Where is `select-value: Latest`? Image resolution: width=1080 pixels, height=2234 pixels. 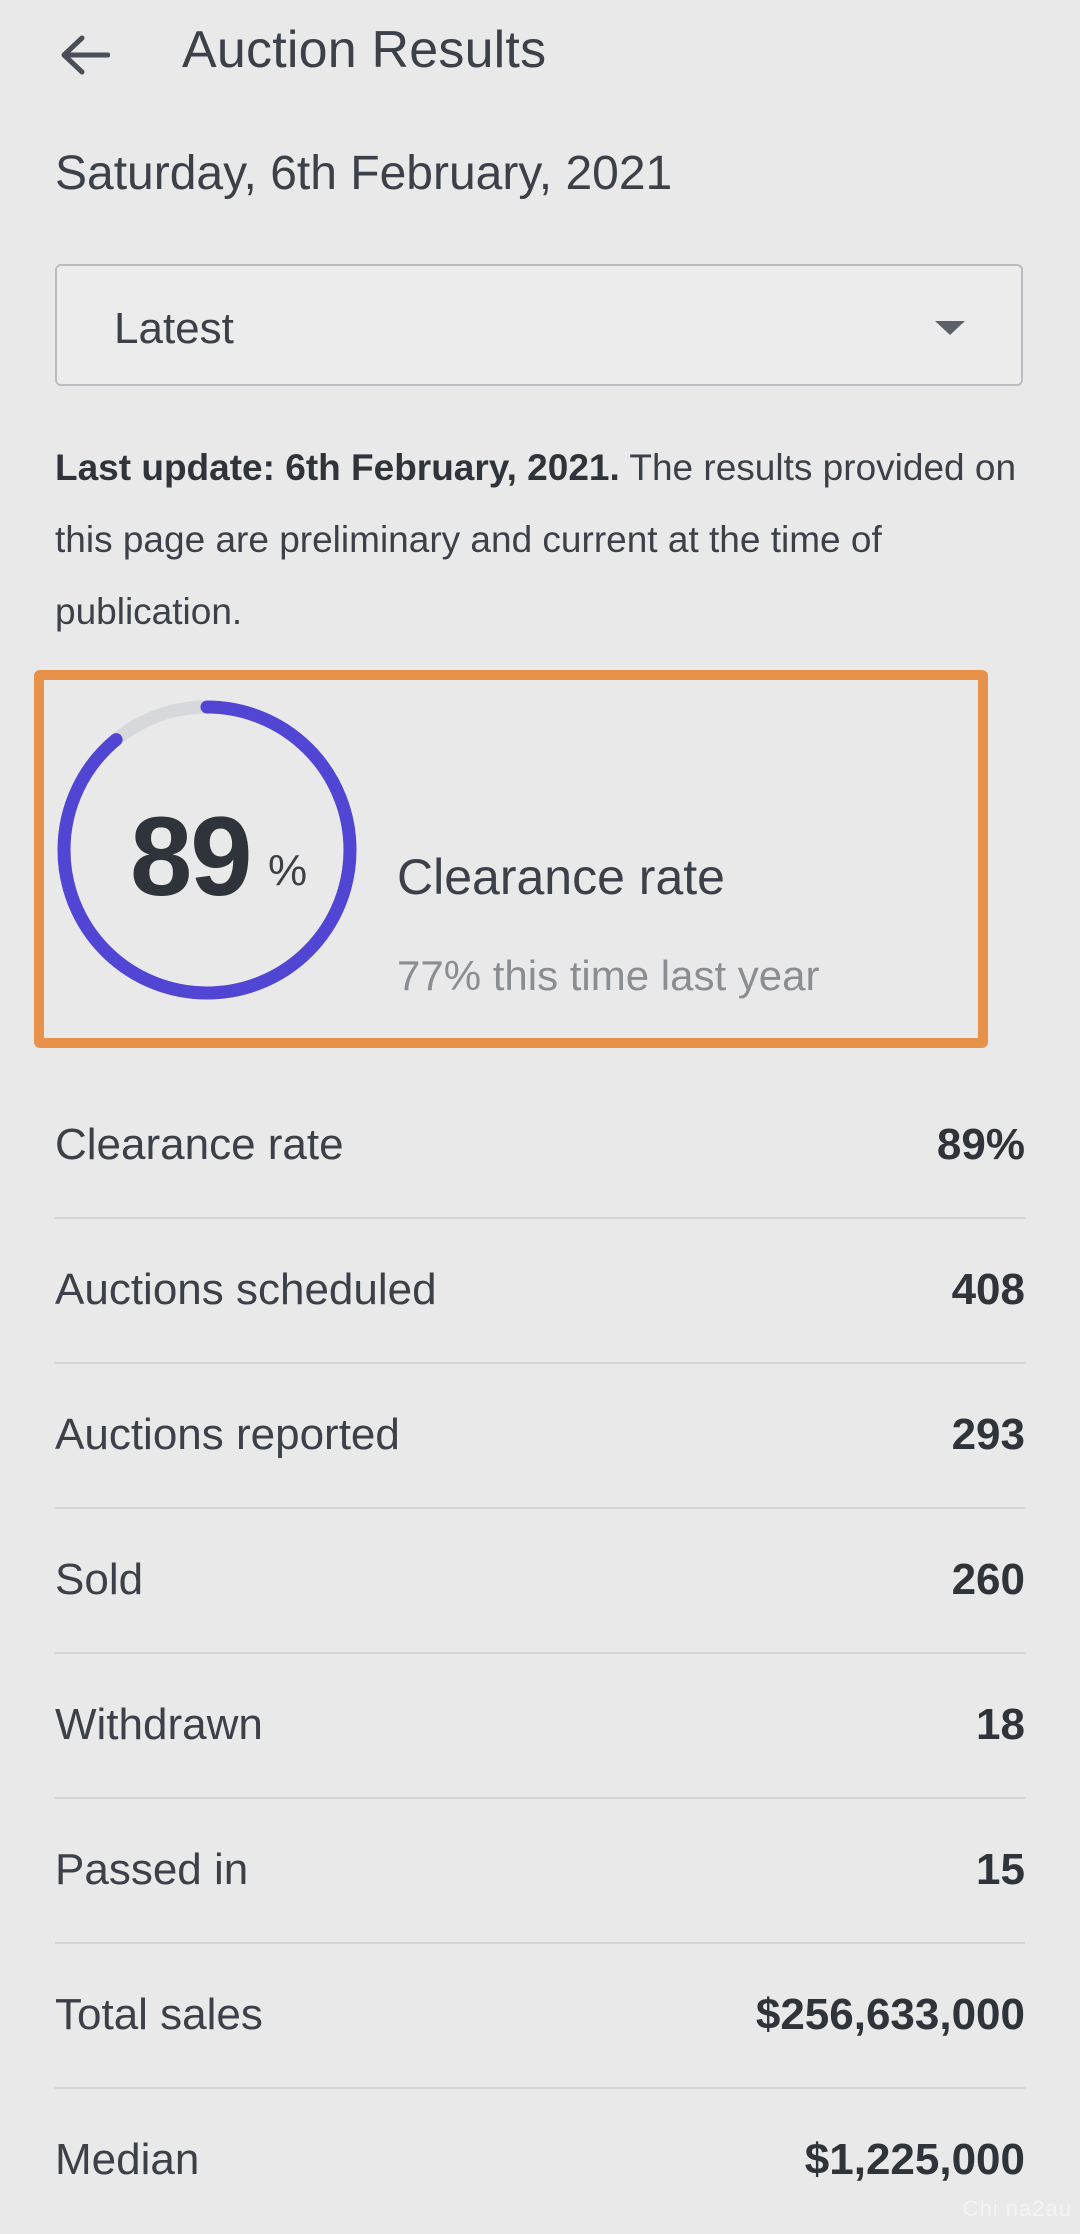 select-value: Latest is located at coordinates (174, 328).